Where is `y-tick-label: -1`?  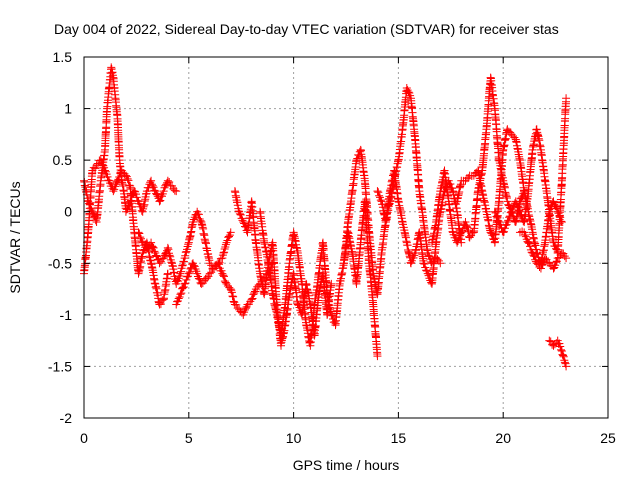 y-tick-label: -1 is located at coordinates (66, 315).